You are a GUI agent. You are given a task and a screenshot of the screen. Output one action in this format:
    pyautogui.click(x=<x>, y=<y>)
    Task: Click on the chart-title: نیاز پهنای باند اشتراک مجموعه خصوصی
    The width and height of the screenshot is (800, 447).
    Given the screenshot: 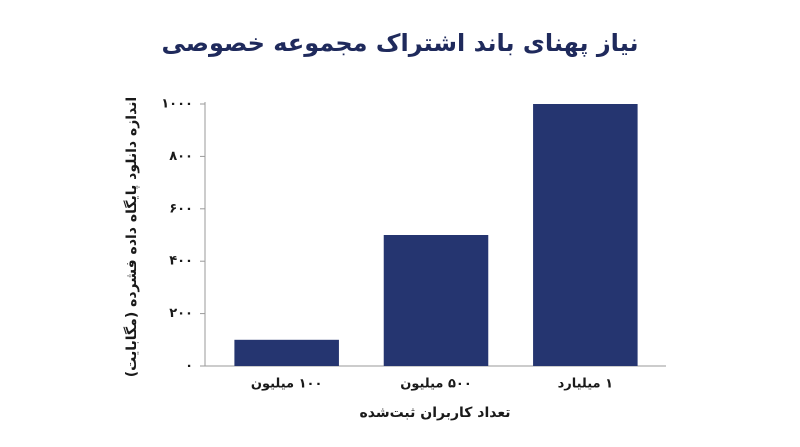 What is the action you would take?
    pyautogui.click(x=399, y=43)
    